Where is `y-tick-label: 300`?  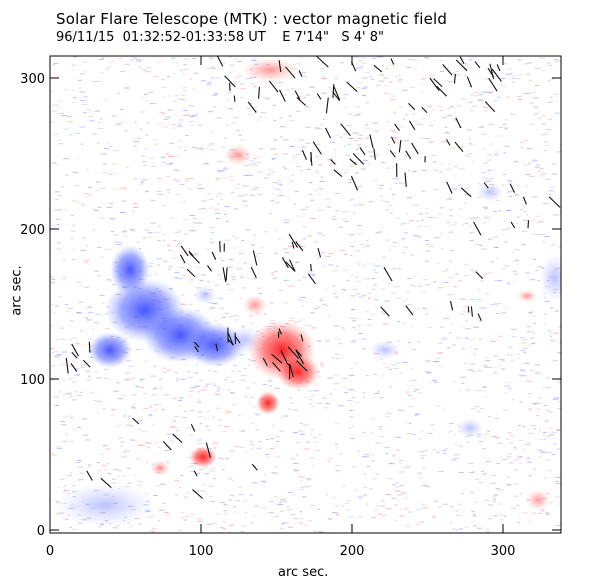 y-tick-label: 300 is located at coordinates (32, 79).